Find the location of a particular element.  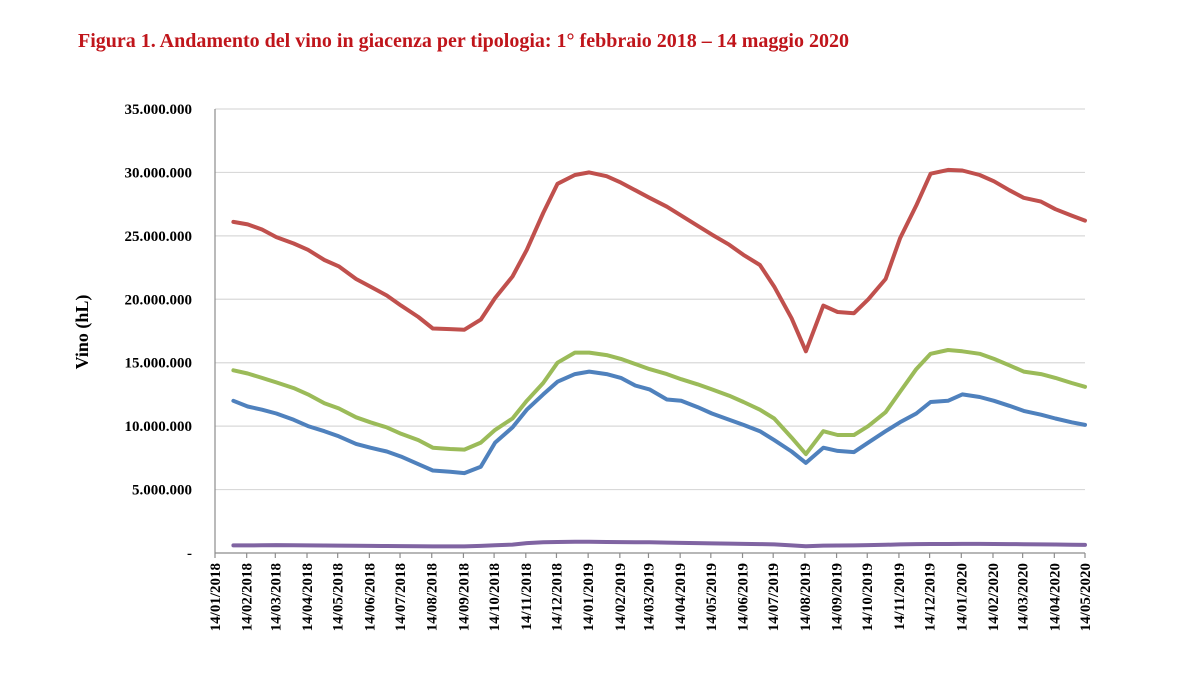

x-tick-label: 14/04/2019 is located at coordinates (681, 597).